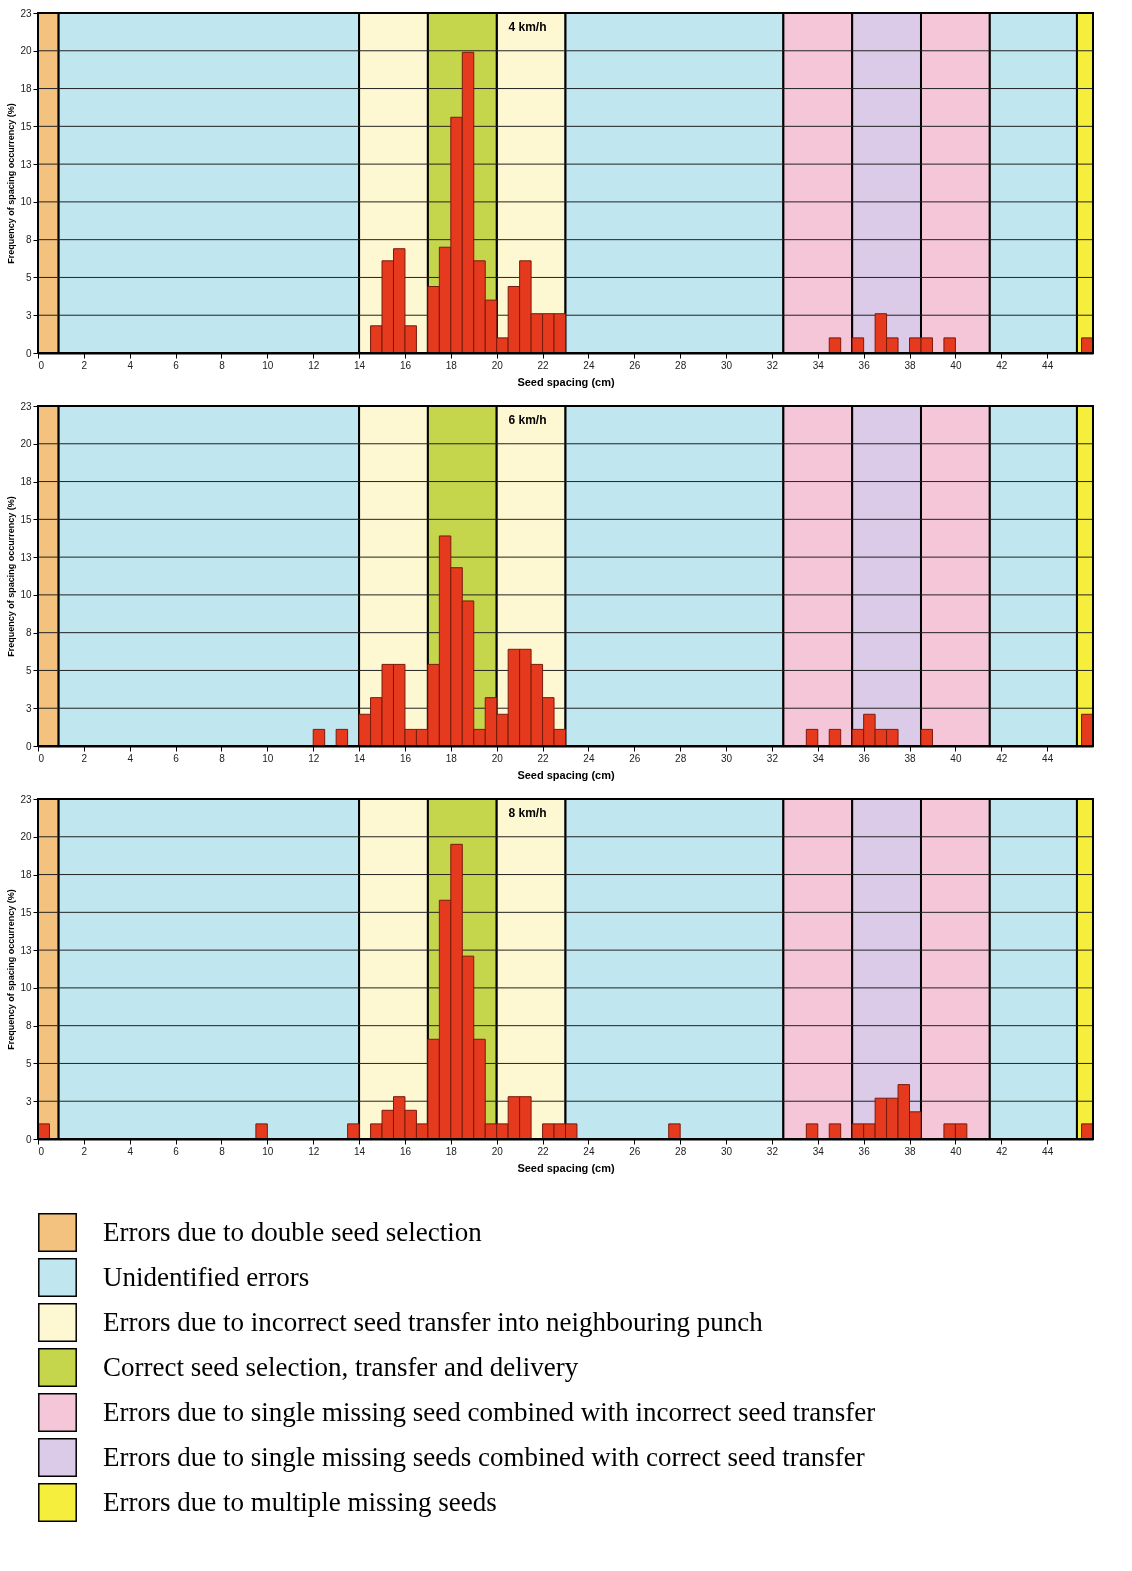 The height and width of the screenshot is (1571, 1132). What do you see at coordinates (433, 1321) in the screenshot?
I see `legend-label: Errors due to incorrect seed transfer into neighbouring punch` at bounding box center [433, 1321].